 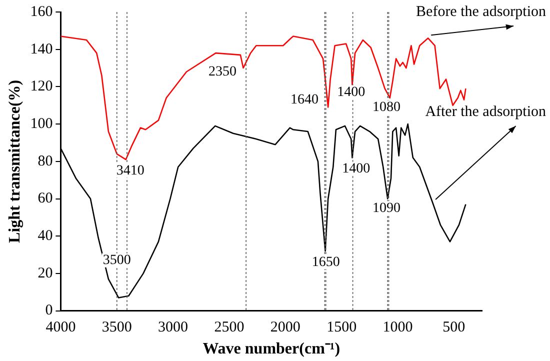 I want to click on x-tick-label: 4000, so click(x=61, y=328).